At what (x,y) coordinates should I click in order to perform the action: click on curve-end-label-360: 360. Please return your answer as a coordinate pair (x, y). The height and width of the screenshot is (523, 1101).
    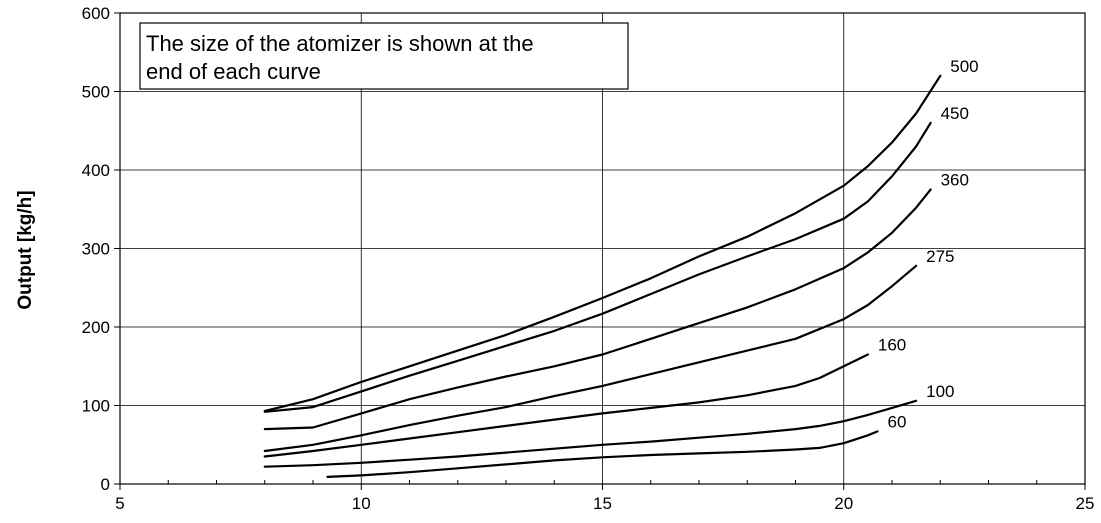
    Looking at the image, I should click on (955, 180).